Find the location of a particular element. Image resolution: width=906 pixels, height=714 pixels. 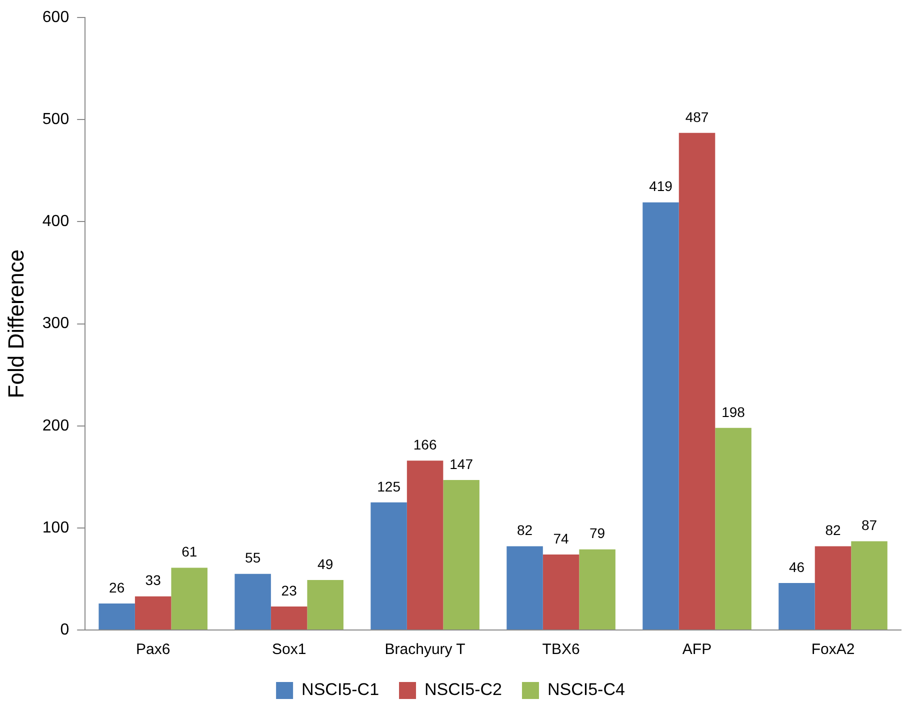

data-label: 487 is located at coordinates (697, 116).